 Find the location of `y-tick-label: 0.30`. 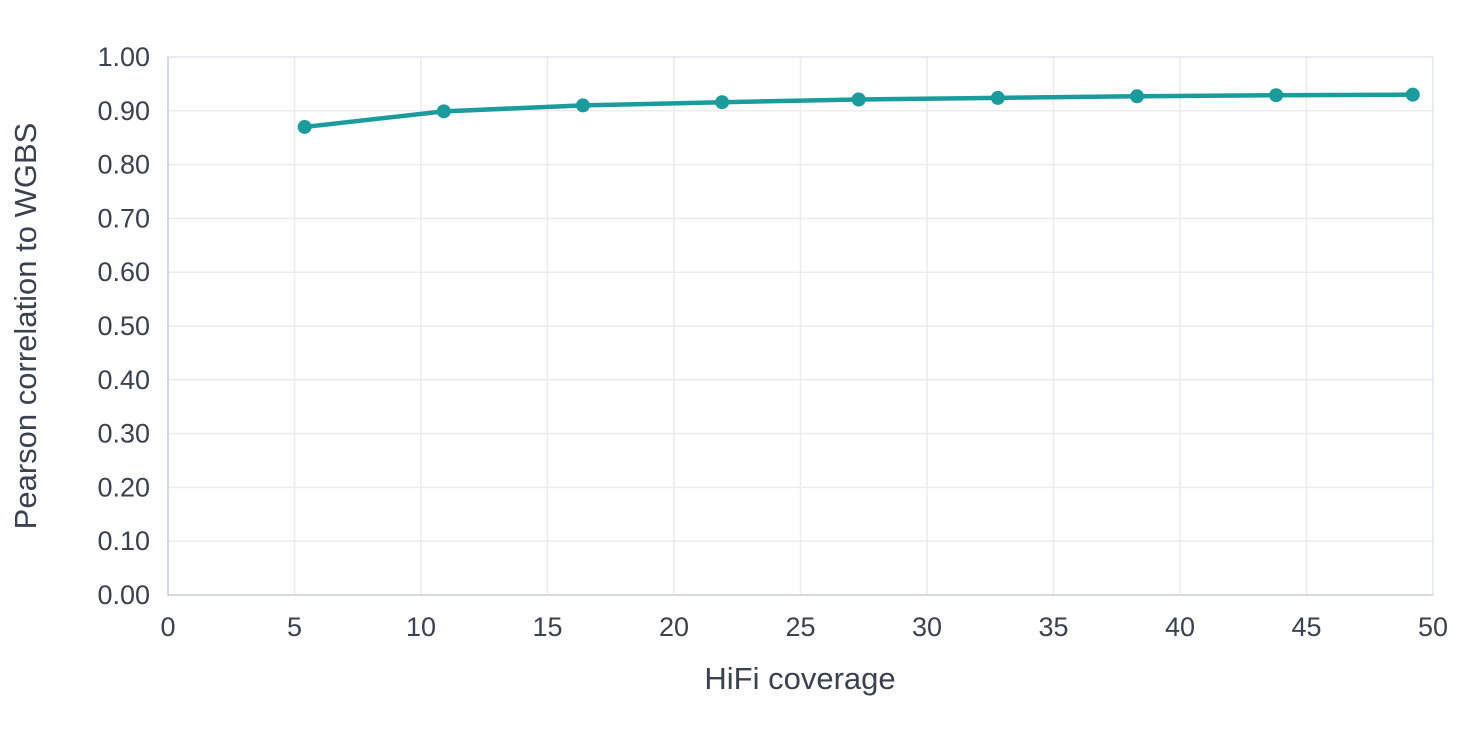

y-tick-label: 0.30 is located at coordinates (123, 434).